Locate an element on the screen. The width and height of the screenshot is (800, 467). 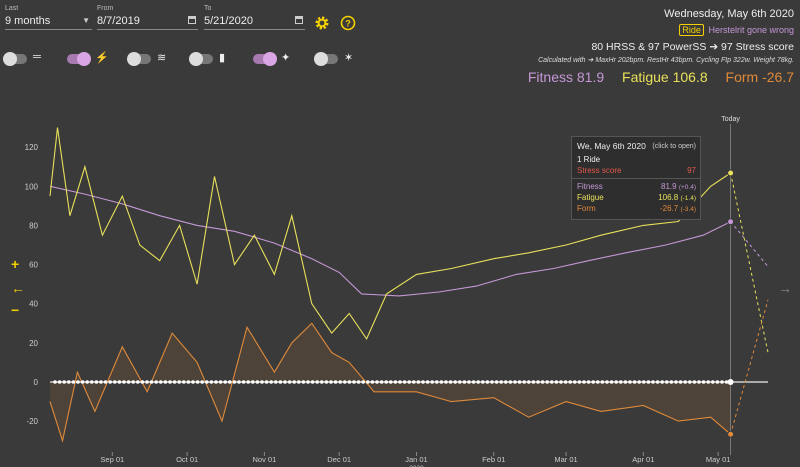
tooltip-stress-label: Stress score is located at coordinates (599, 170).